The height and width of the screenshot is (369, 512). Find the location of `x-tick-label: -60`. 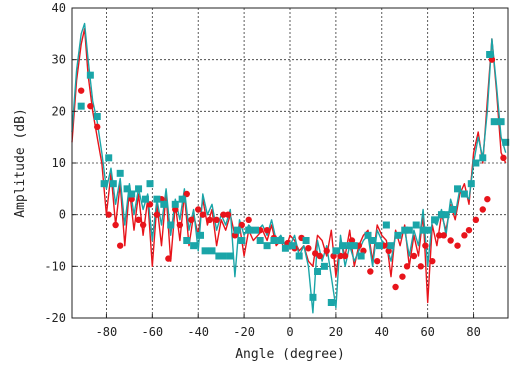

x-tick-label: -60 is located at coordinates (152, 332).